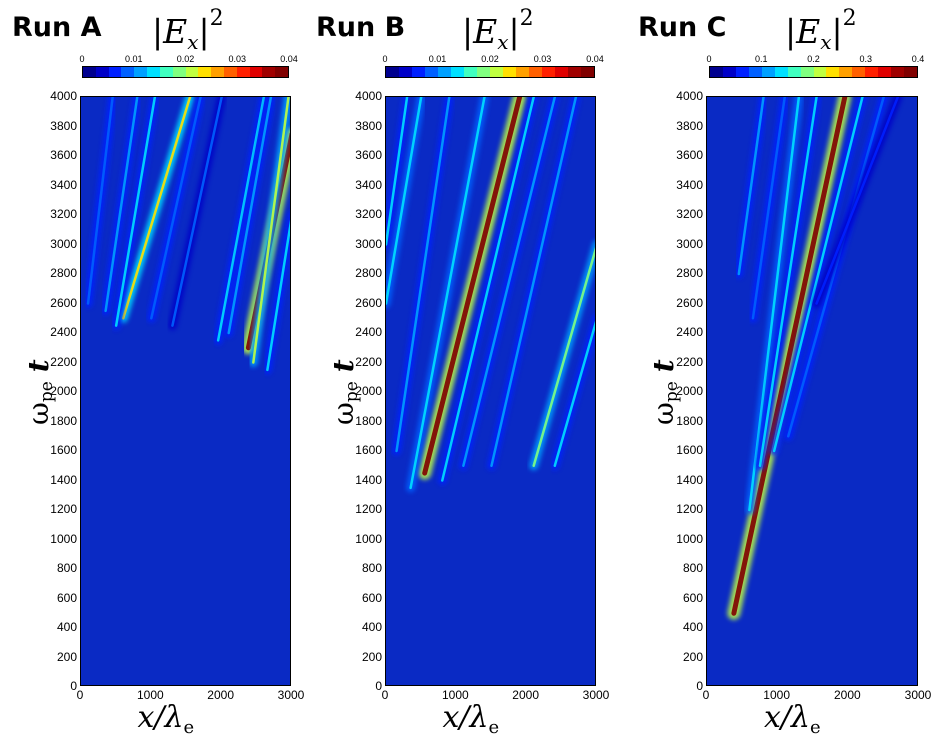 Image resolution: width=932 pixels, height=746 pixels. I want to click on colorbar-label: |Ex|2, so click(821, 30).